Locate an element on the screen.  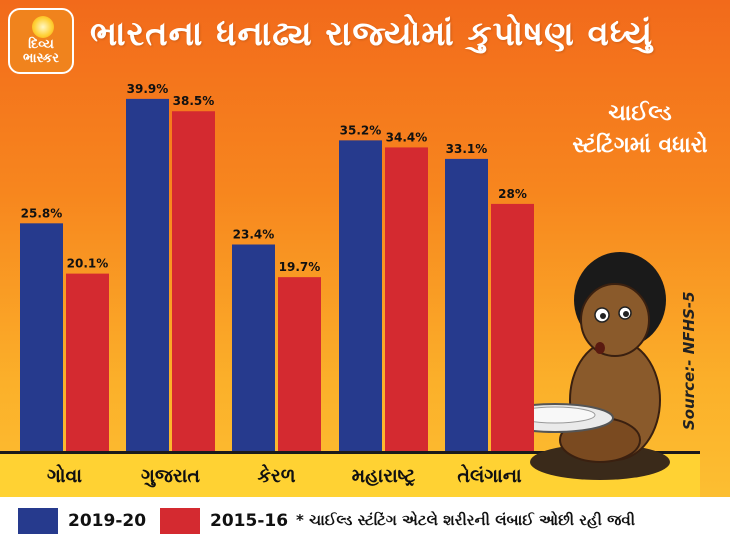
legend-item-2019: 2019-20 is located at coordinates (82, 521).